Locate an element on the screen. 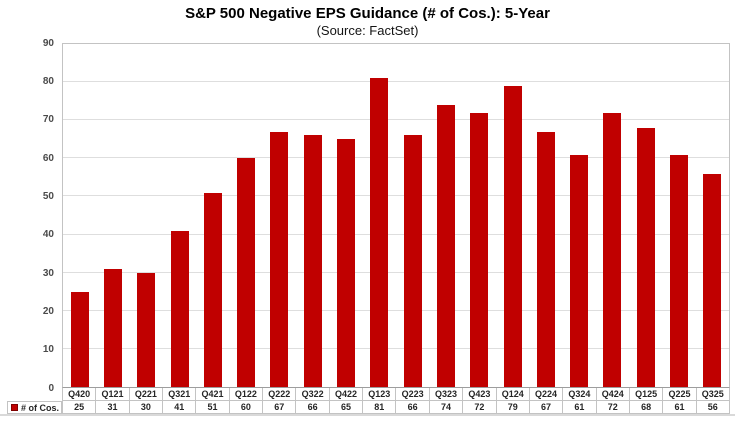  y-axis-tick-label: 50 is located at coordinates (48, 196).